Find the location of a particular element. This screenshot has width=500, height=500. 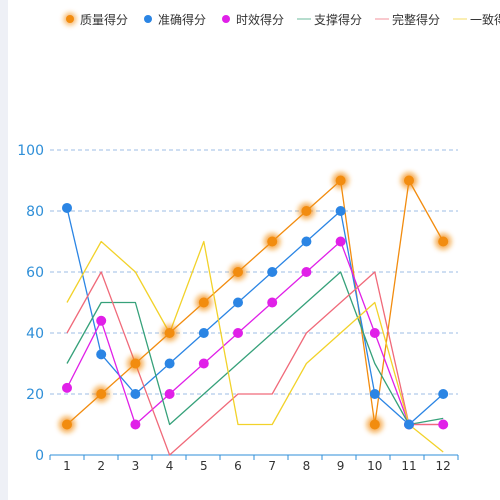

legend-label: 时效得分 is located at coordinates (260, 19).